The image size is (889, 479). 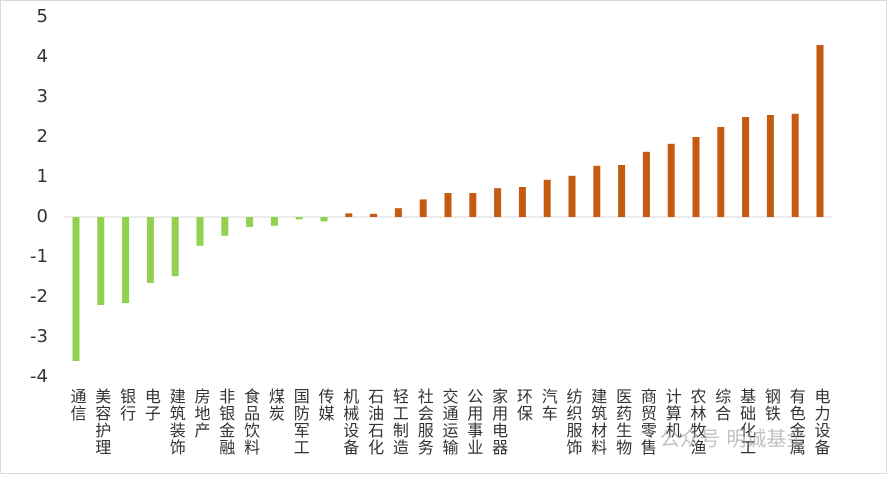 I want to click on x-tick-label: 国防军工, so click(x=300, y=422).